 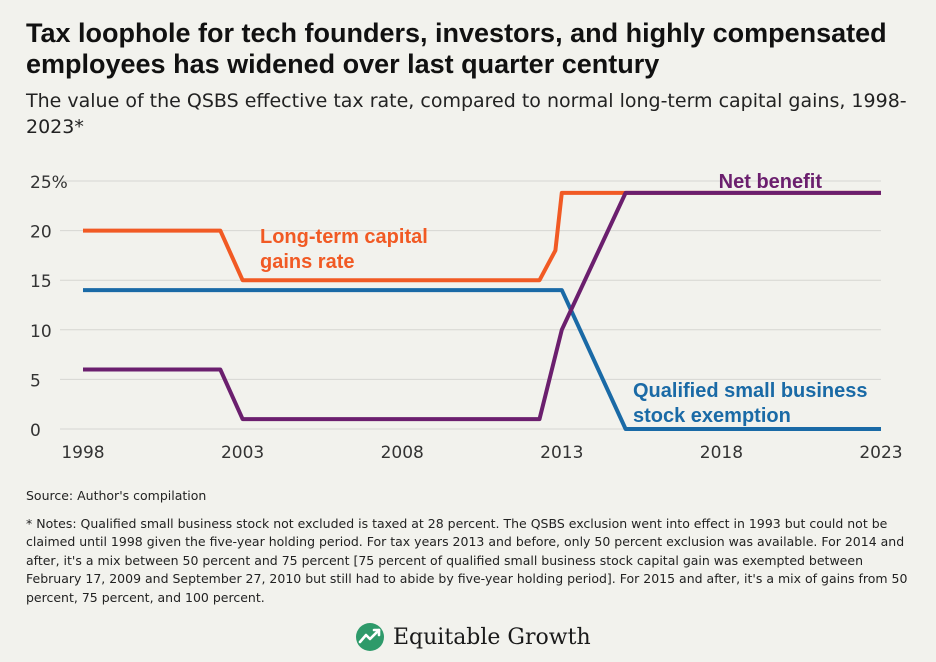 I want to click on brand-logo: Equitable Growth, so click(x=473, y=637).